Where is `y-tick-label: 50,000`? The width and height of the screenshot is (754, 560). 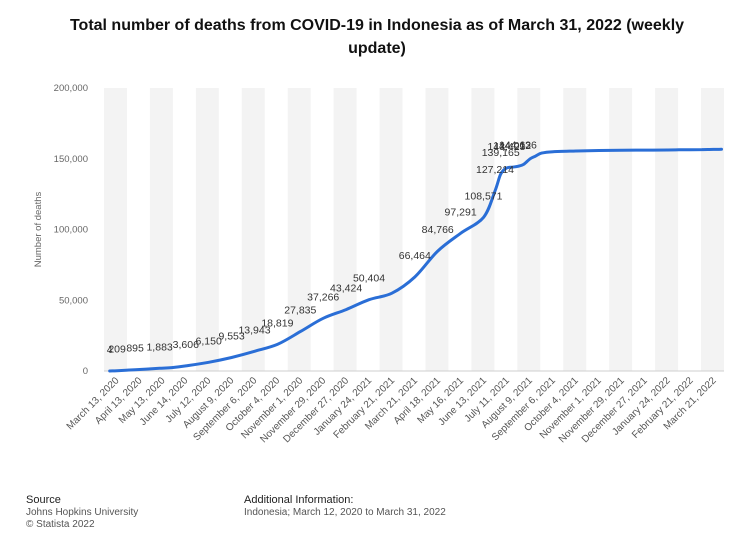 y-tick-label: 50,000 is located at coordinates (73, 300).